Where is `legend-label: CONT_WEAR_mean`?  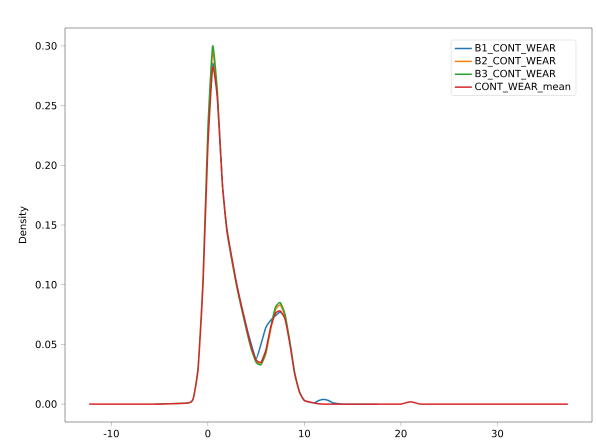 legend-label: CONT_WEAR_mean is located at coordinates (522, 87).